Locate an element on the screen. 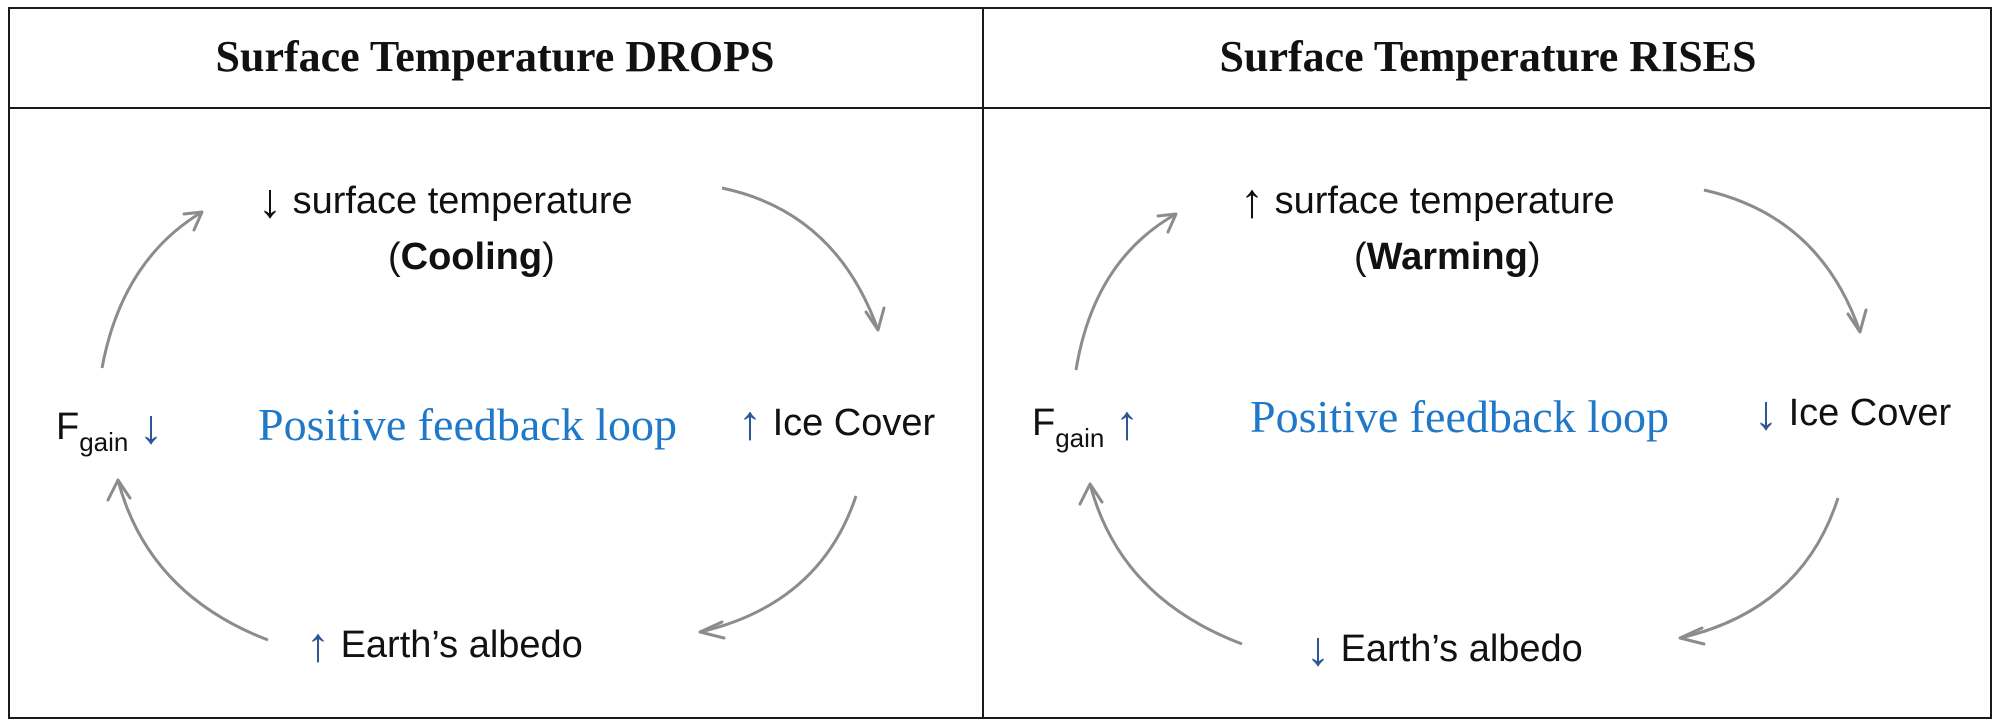 This screenshot has height=727, width=2000. node-ice-cover: ↓ Ice Cover is located at coordinates (1852, 414).